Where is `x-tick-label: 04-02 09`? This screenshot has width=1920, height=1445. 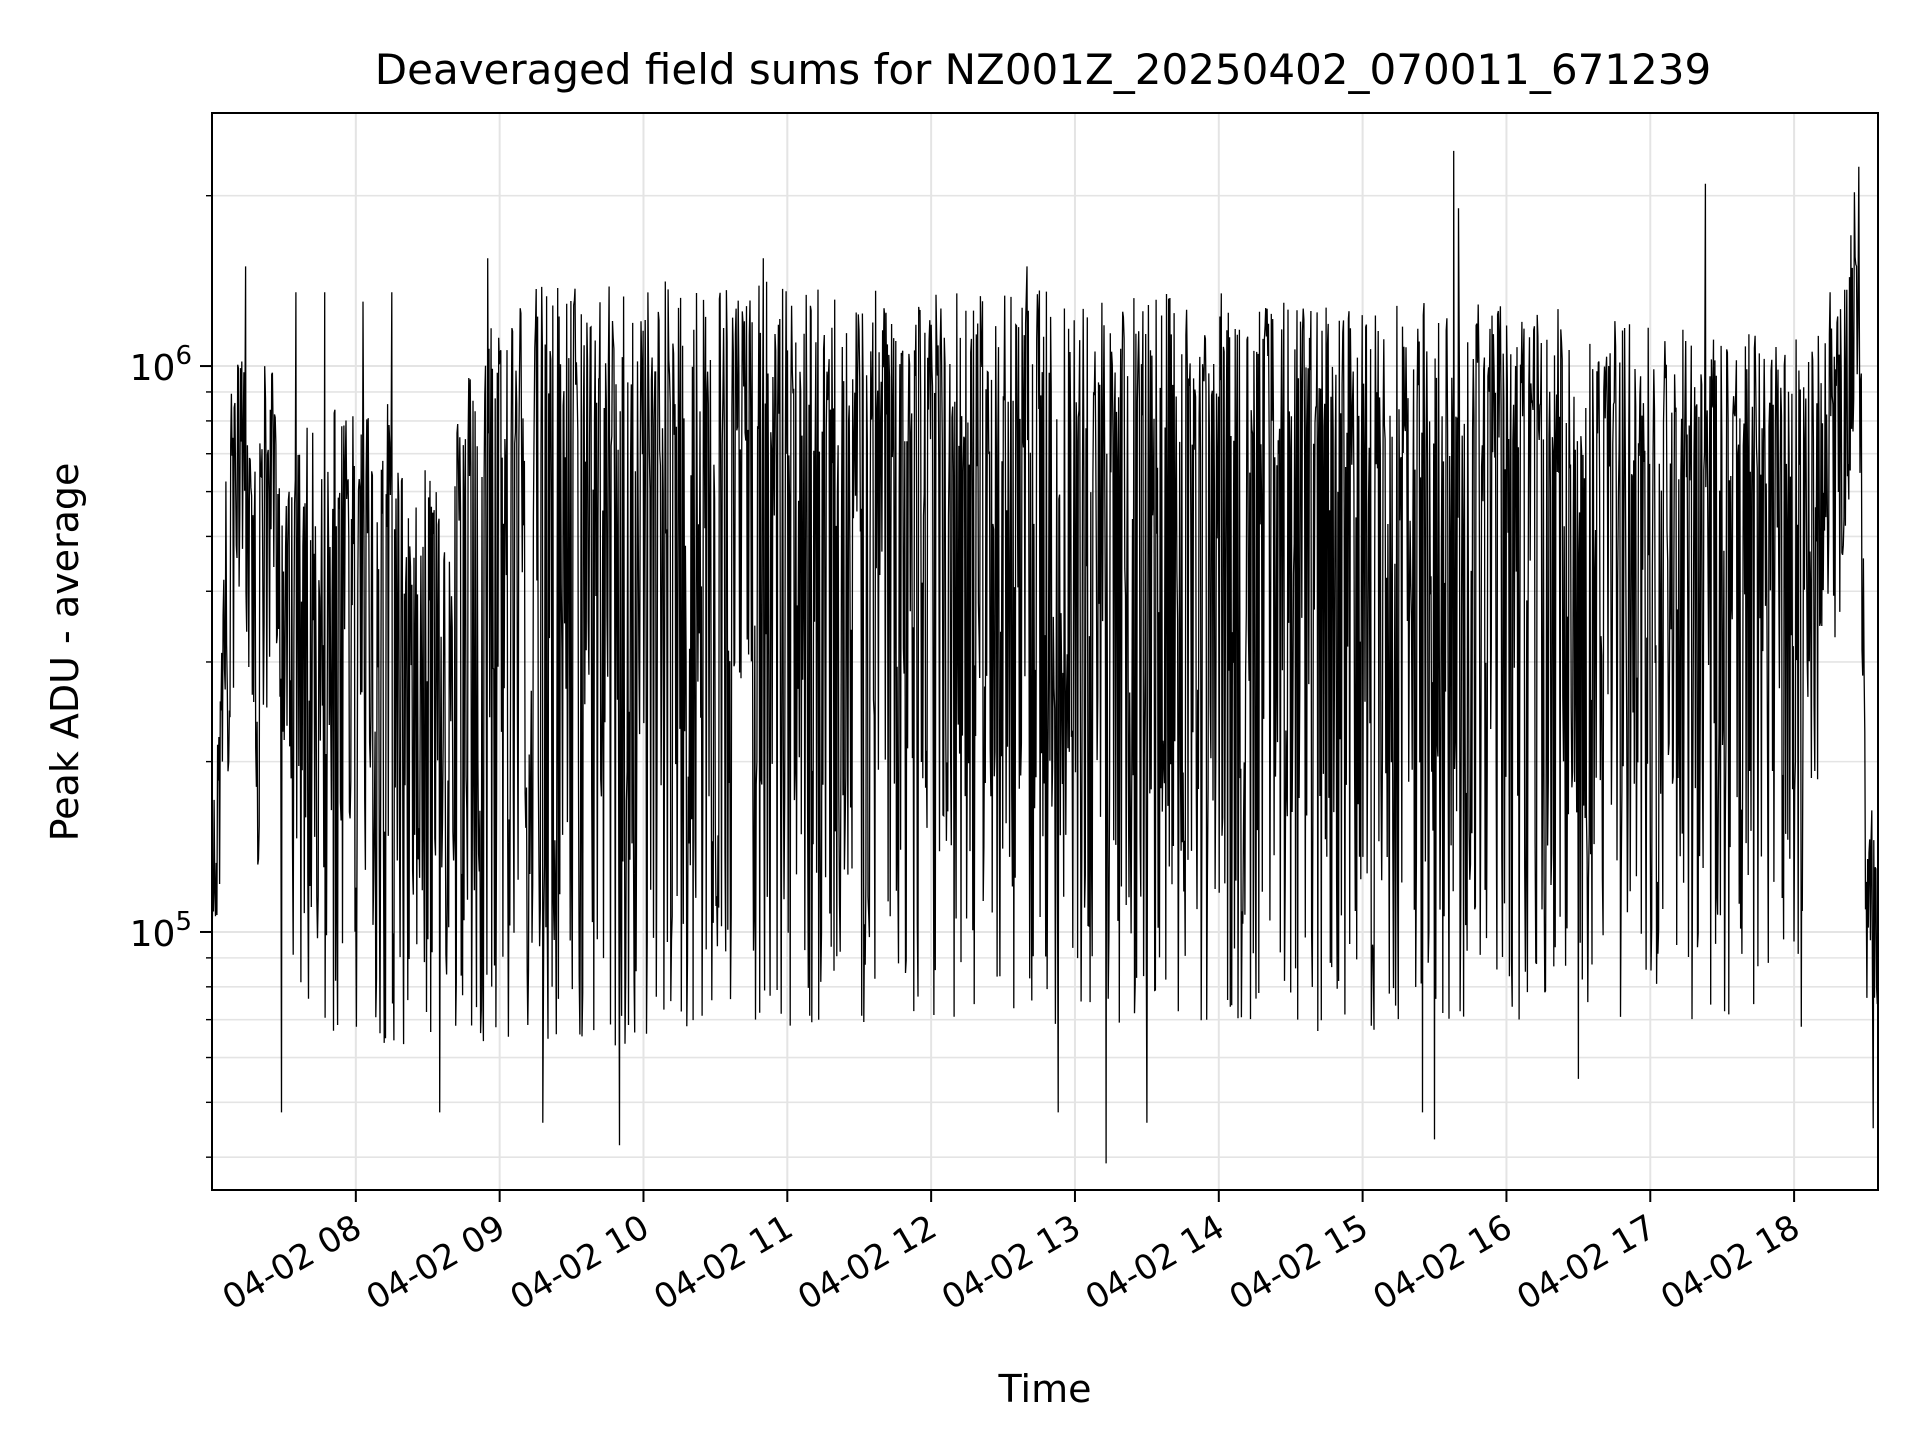
x-tick-label: 04-02 09 is located at coordinates (436, 1262).